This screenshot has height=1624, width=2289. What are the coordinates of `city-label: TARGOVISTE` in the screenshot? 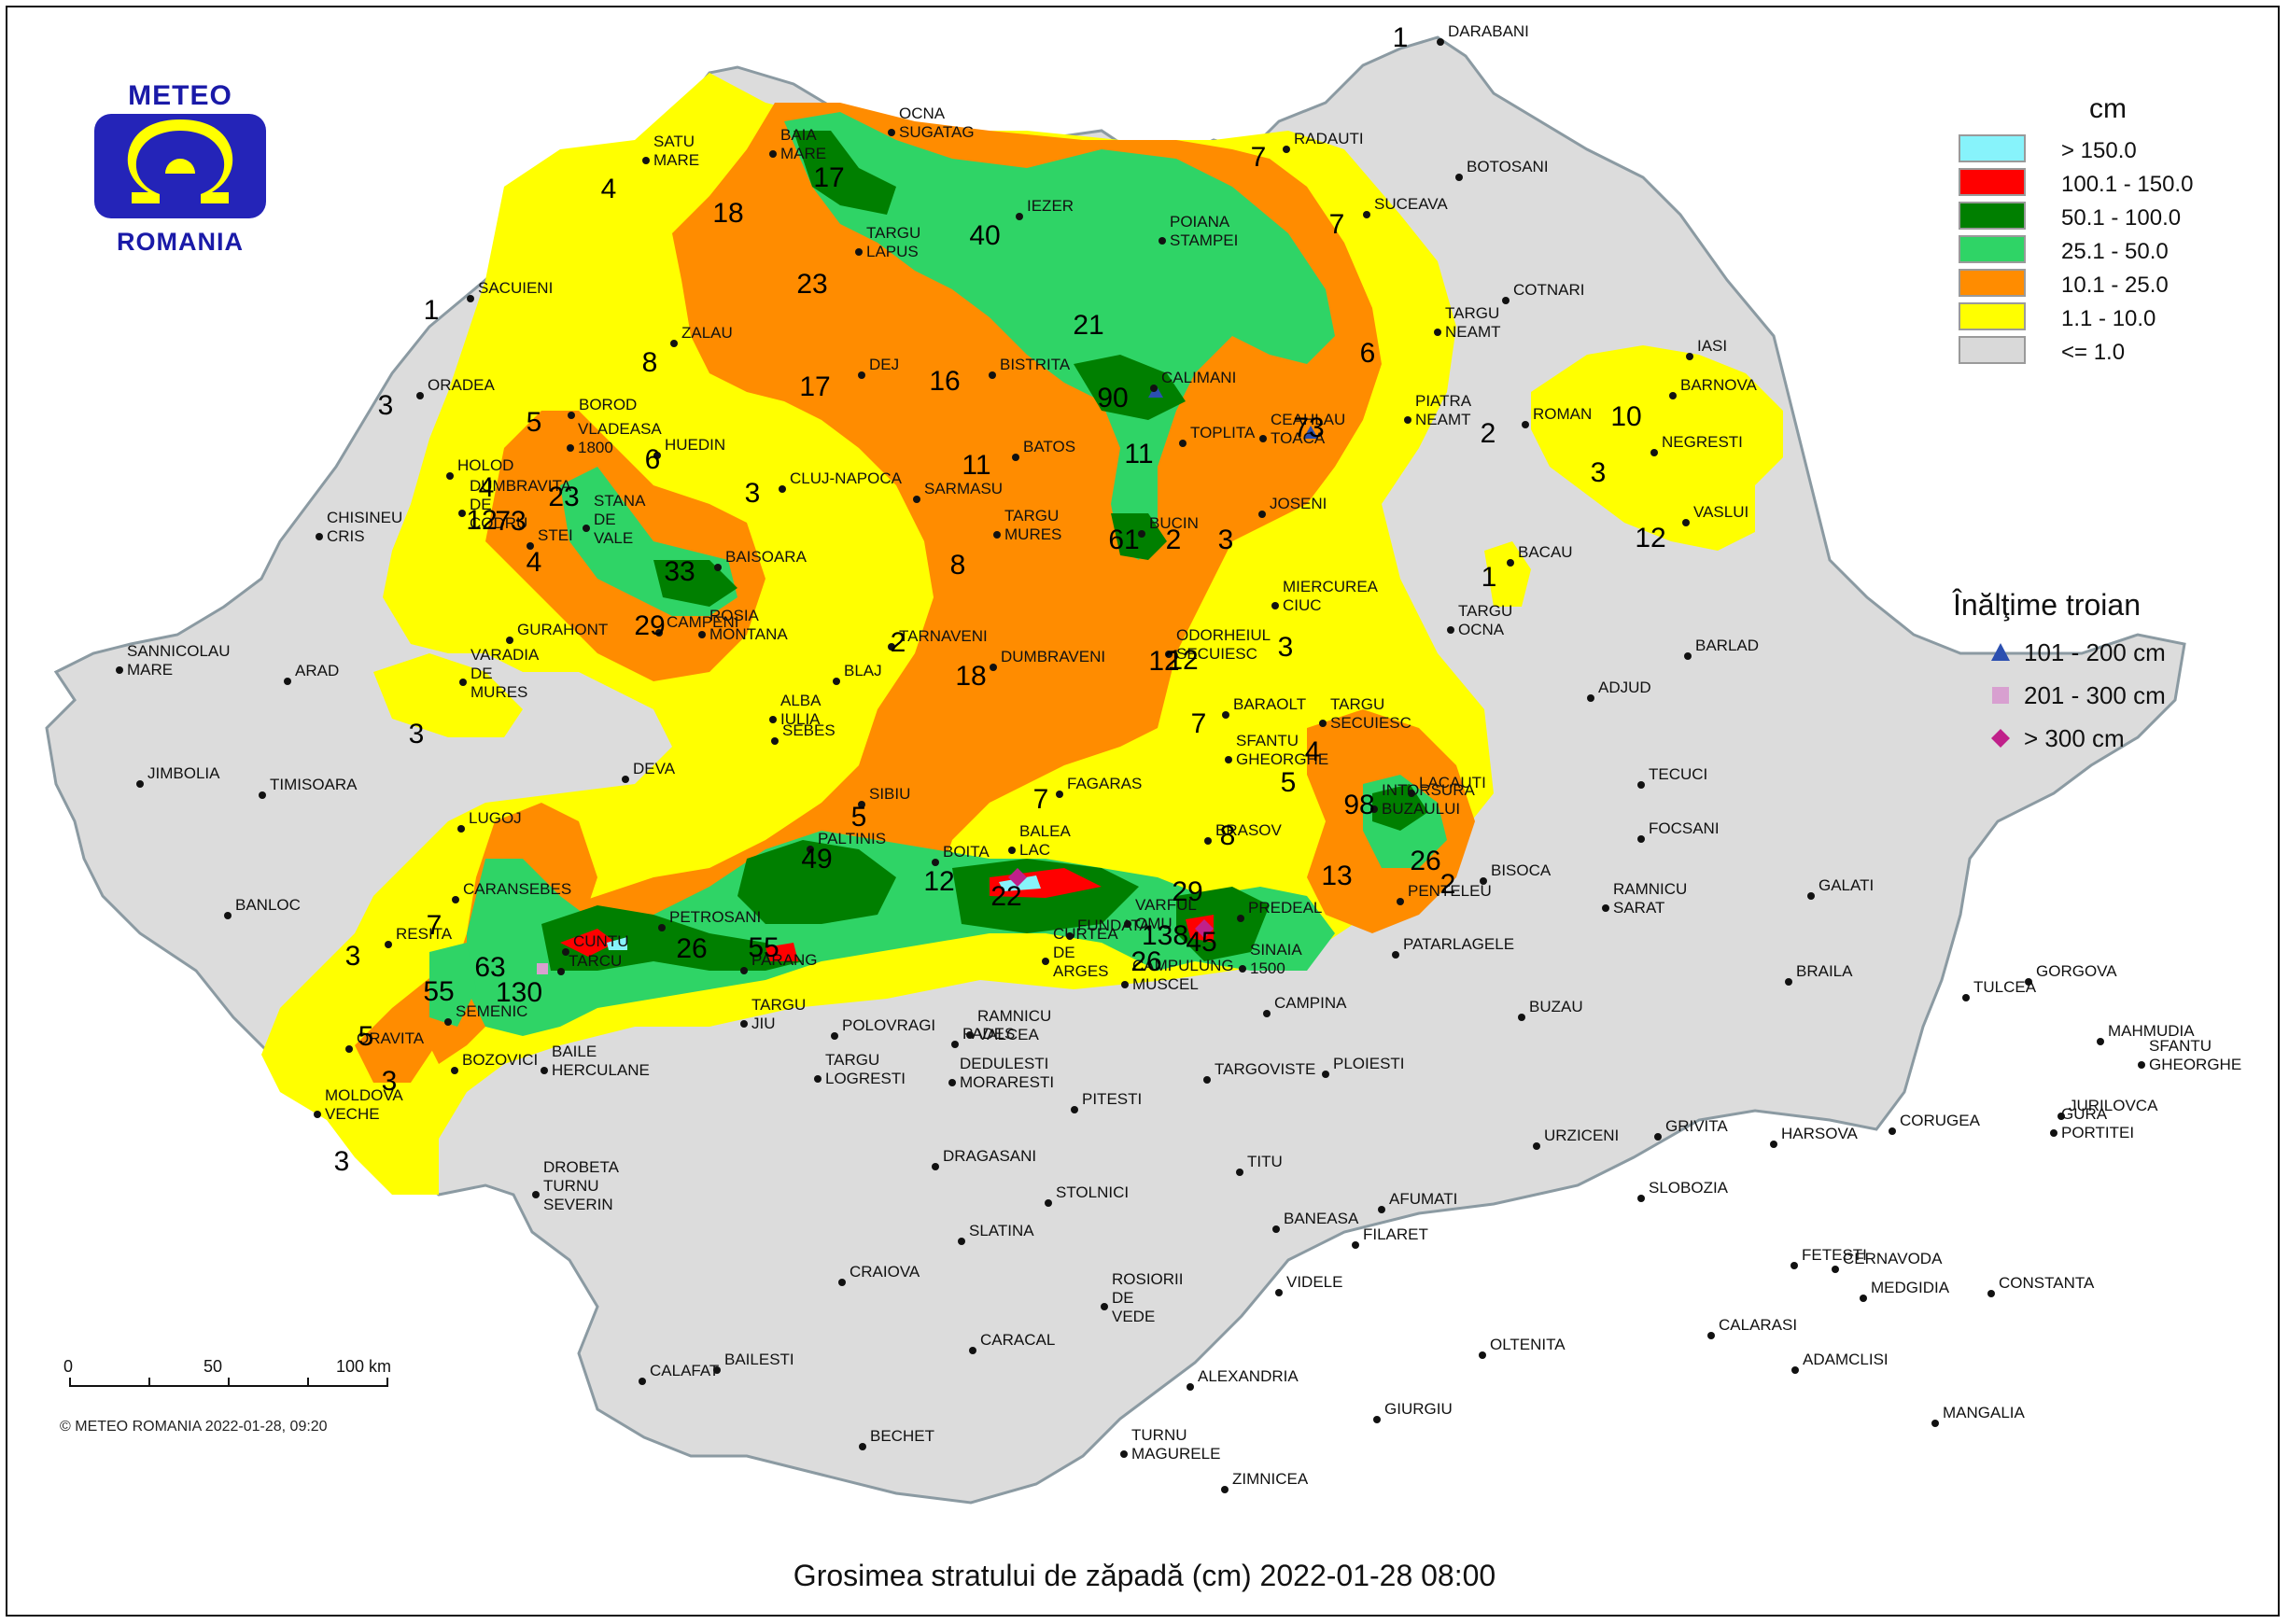 It's located at (1265, 1069).